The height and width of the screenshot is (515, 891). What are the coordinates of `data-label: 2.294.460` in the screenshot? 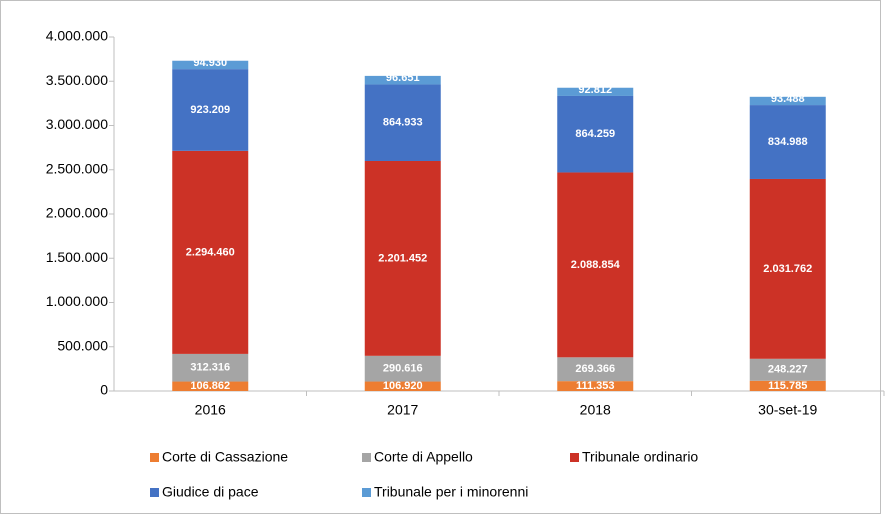 It's located at (210, 252).